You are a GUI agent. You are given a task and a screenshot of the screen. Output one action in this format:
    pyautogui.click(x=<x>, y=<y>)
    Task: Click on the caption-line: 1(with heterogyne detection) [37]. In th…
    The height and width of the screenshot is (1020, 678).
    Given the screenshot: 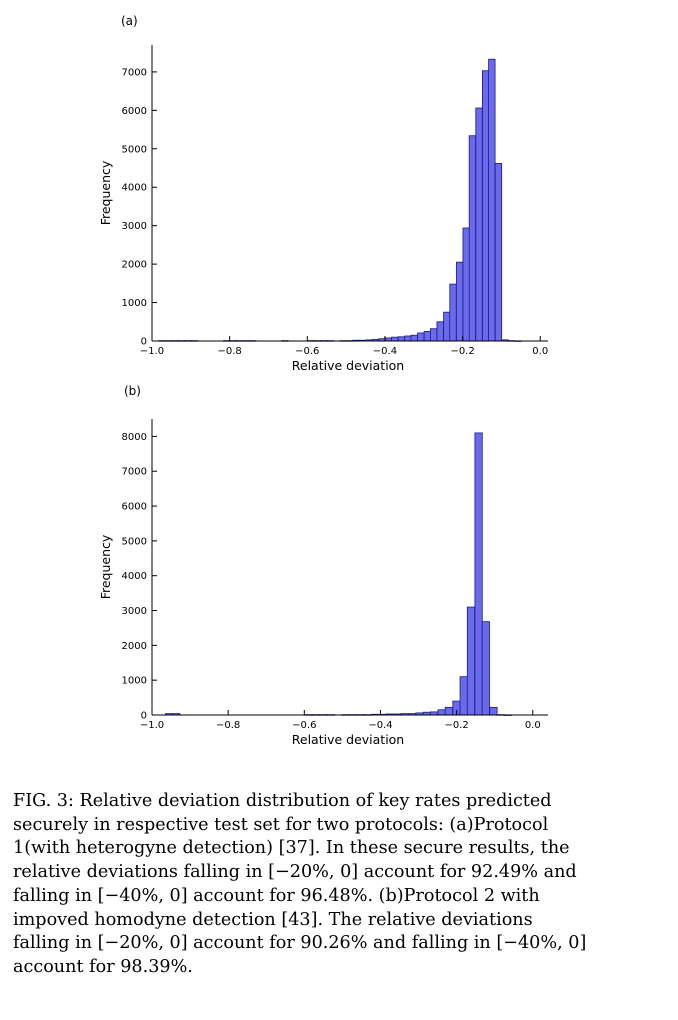 What is the action you would take?
    pyautogui.click(x=291, y=848)
    